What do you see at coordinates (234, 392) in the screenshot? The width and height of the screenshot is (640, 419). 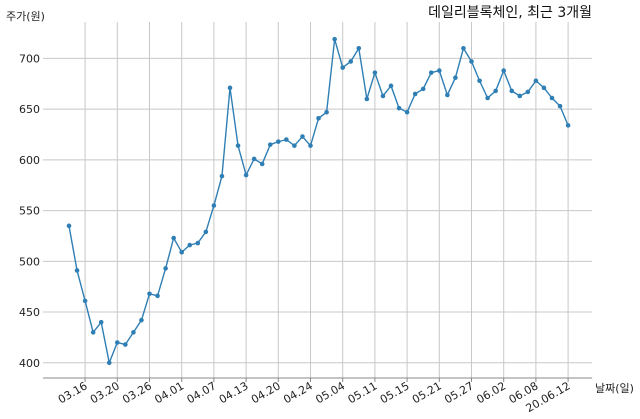 I see `x-tick-label: 04.13` at bounding box center [234, 392].